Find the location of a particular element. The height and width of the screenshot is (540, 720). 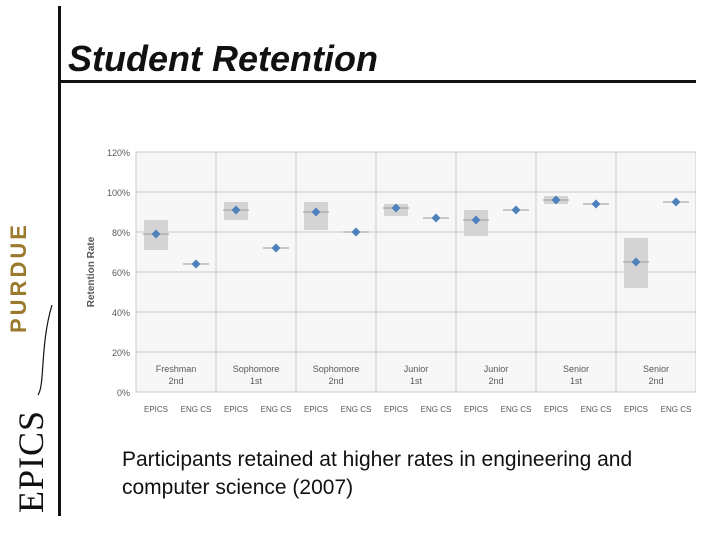

horizontal-rule is located at coordinates (377, 81).